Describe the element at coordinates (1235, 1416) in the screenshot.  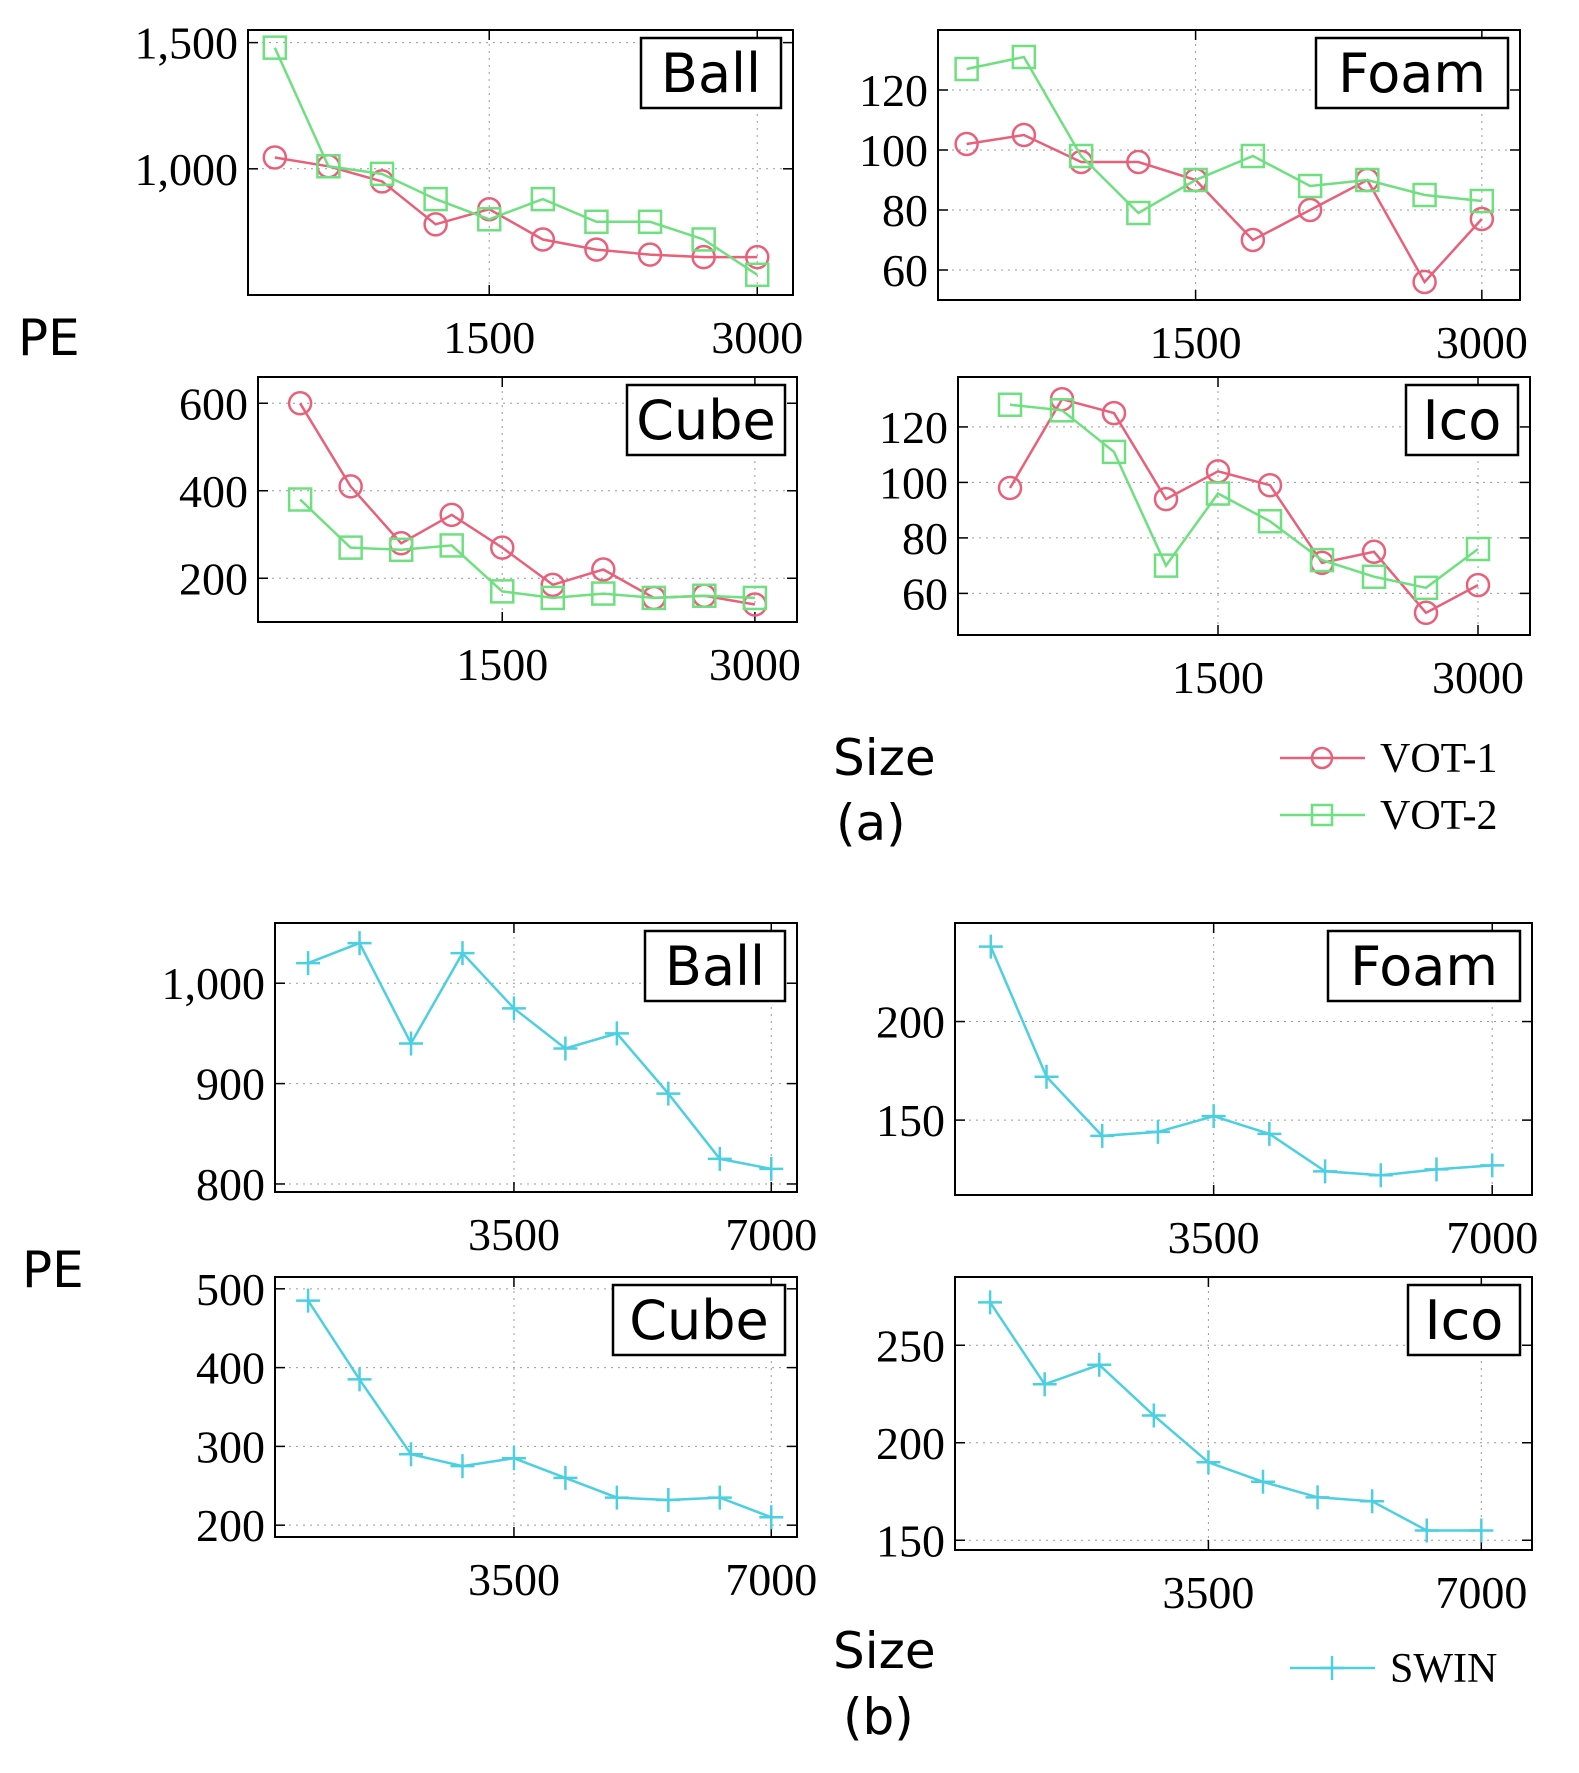
I see `panel-b-ico-series-swin-line` at that location.